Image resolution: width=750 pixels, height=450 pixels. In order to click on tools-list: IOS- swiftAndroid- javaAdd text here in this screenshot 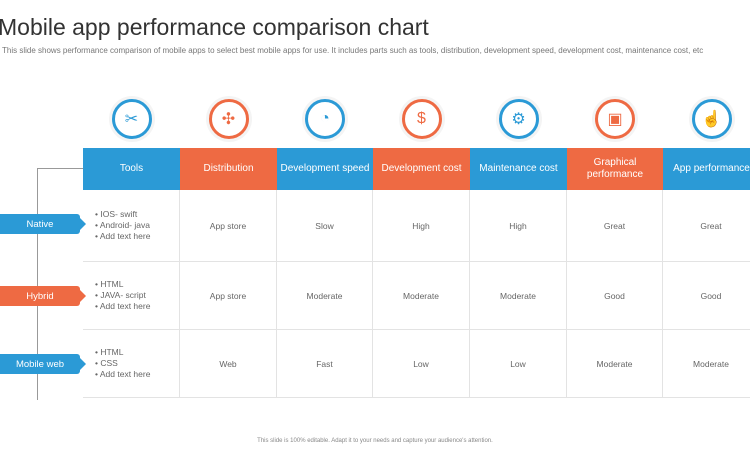, I will do `click(123, 225)`.